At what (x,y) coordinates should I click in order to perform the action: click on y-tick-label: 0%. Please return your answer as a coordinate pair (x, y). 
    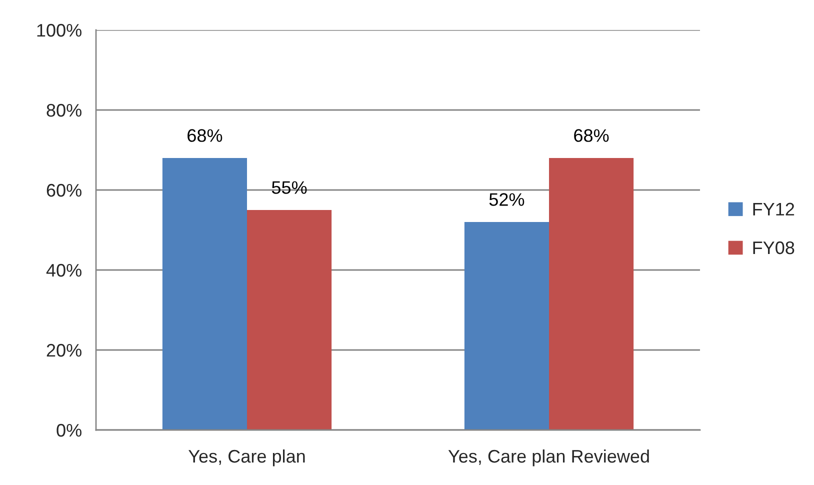
    Looking at the image, I should click on (69, 430).